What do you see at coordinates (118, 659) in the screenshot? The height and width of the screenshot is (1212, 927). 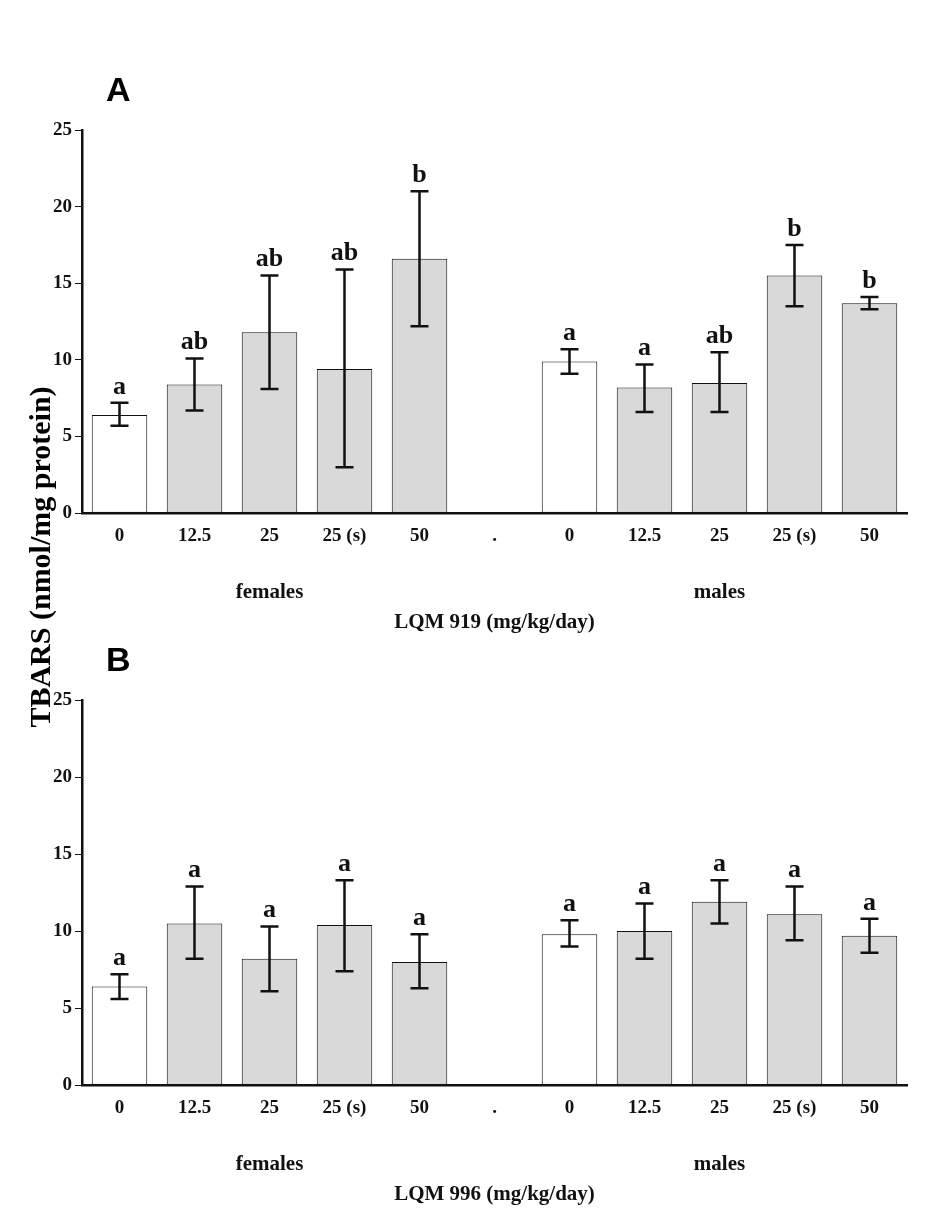 I see `chart-title: B` at bounding box center [118, 659].